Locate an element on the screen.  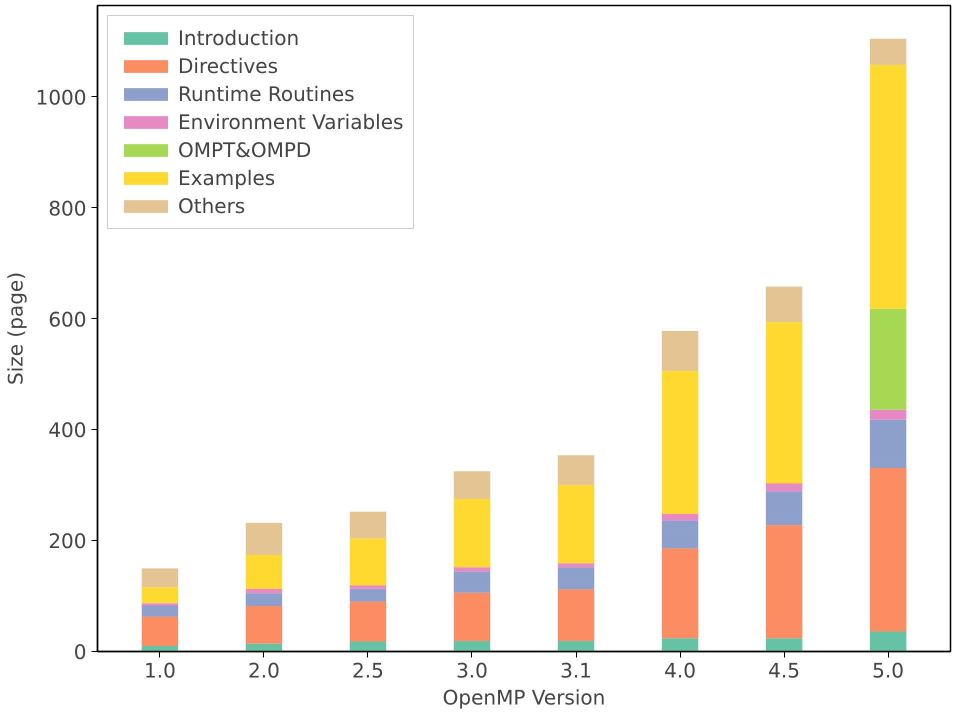
y-tick-label: 0 is located at coordinates (80, 652).